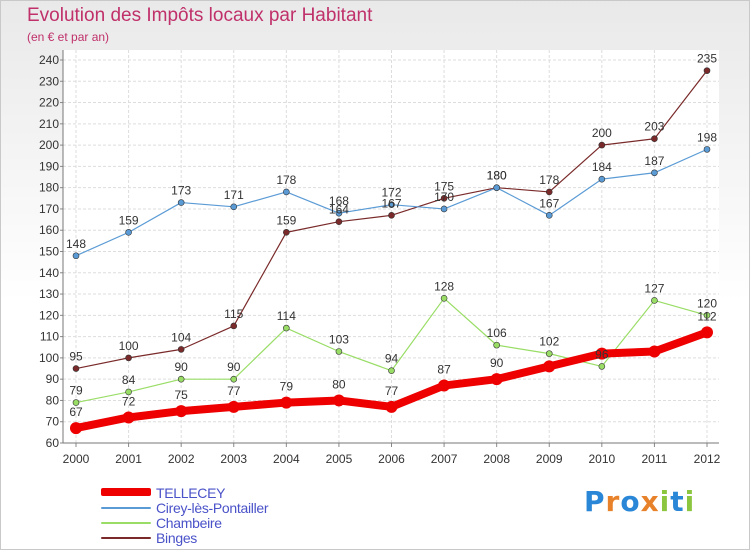 Image resolution: width=750 pixels, height=550 pixels. Describe the element at coordinates (126, 508) in the screenshot. I see `legend-swatch-cirey` at that location.